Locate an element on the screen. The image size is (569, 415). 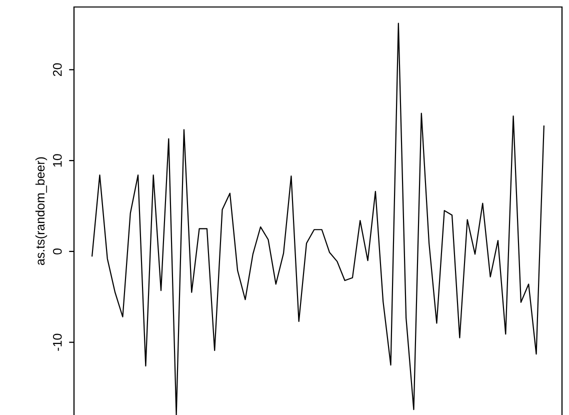
y-tick-label: 20 is located at coordinates (57, 69).